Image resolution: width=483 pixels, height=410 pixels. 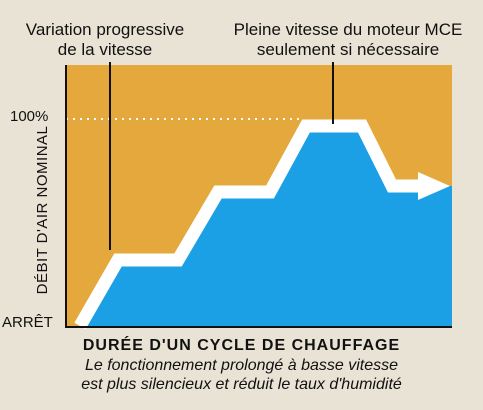 What do you see at coordinates (105, 39) in the screenshot?
I see `annotation-progressive-speed: Variation progressive de la vitesse` at bounding box center [105, 39].